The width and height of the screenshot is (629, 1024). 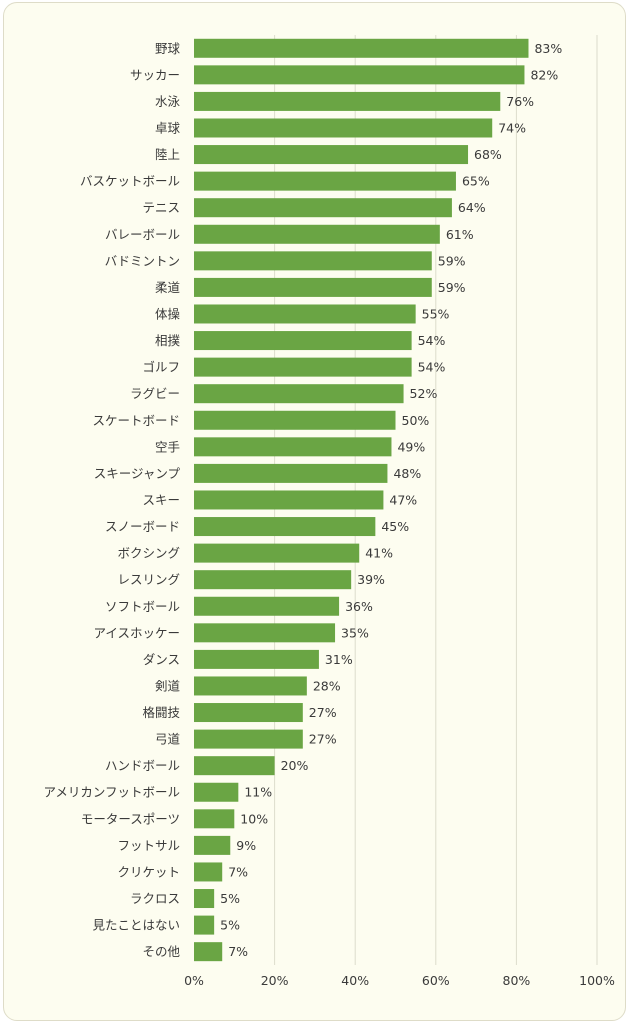 What do you see at coordinates (168, 101) in the screenshot?
I see `category-label: 水泳` at bounding box center [168, 101].